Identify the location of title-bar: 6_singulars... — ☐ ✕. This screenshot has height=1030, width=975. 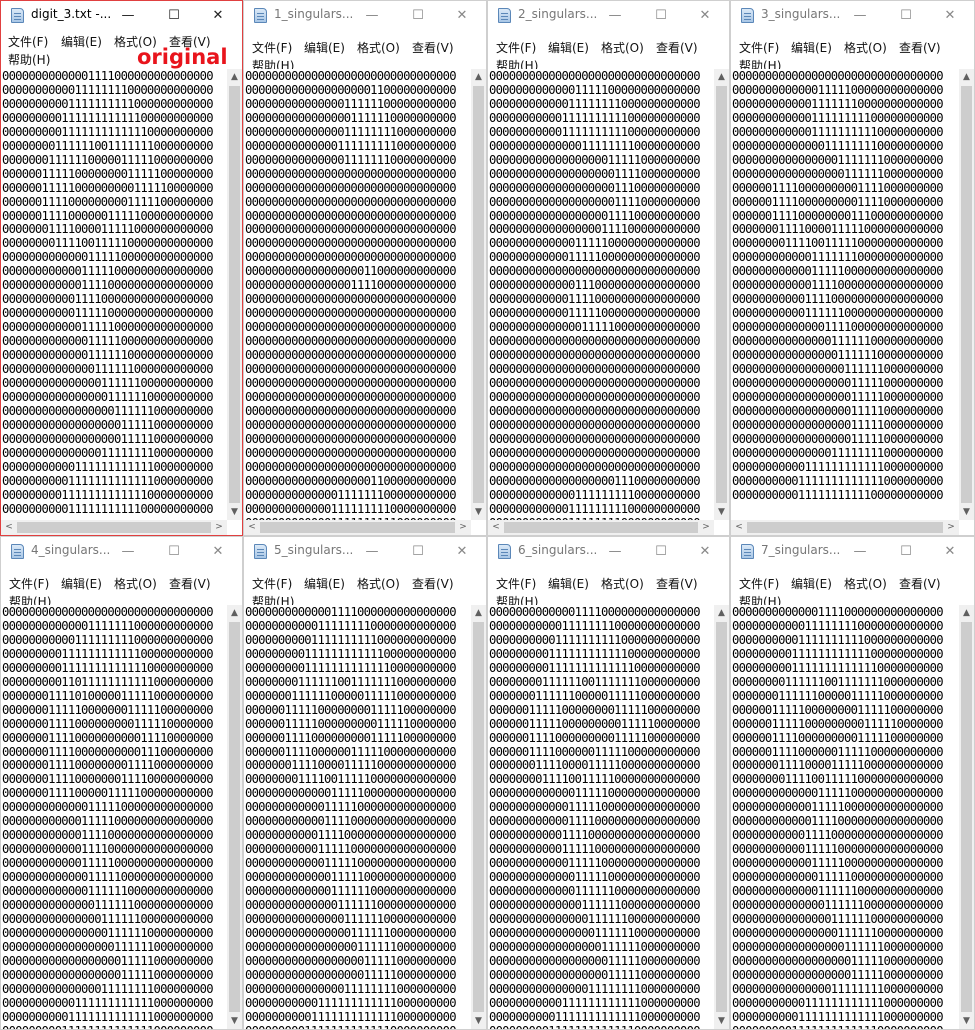
(608, 552).